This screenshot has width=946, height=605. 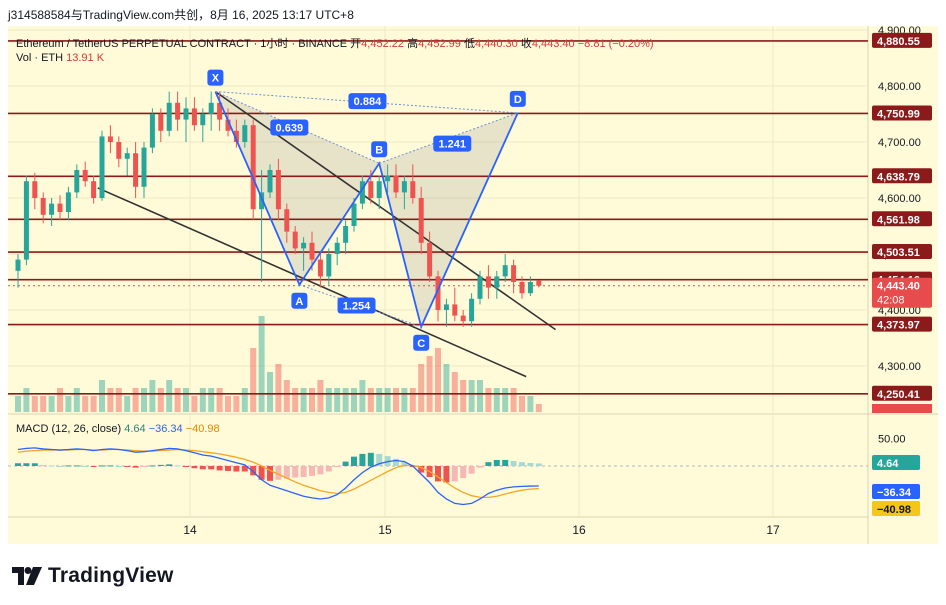 What do you see at coordinates (773, 530) in the screenshot?
I see `time-tick-label: 17` at bounding box center [773, 530].